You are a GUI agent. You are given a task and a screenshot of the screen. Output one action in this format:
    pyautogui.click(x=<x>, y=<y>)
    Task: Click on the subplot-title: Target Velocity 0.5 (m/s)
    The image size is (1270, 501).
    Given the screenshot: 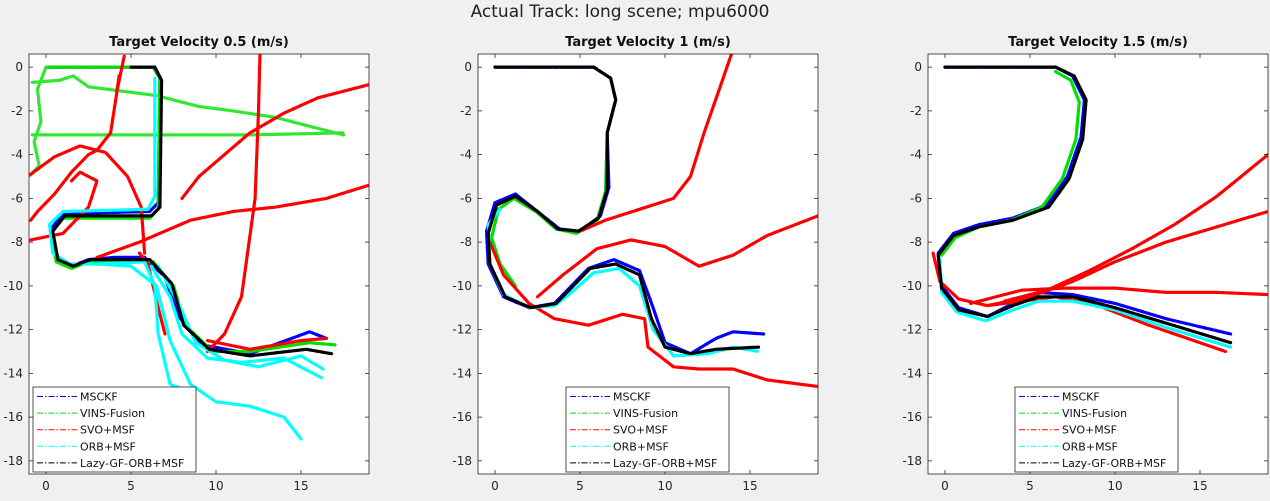 What is the action you would take?
    pyautogui.click(x=199, y=42)
    